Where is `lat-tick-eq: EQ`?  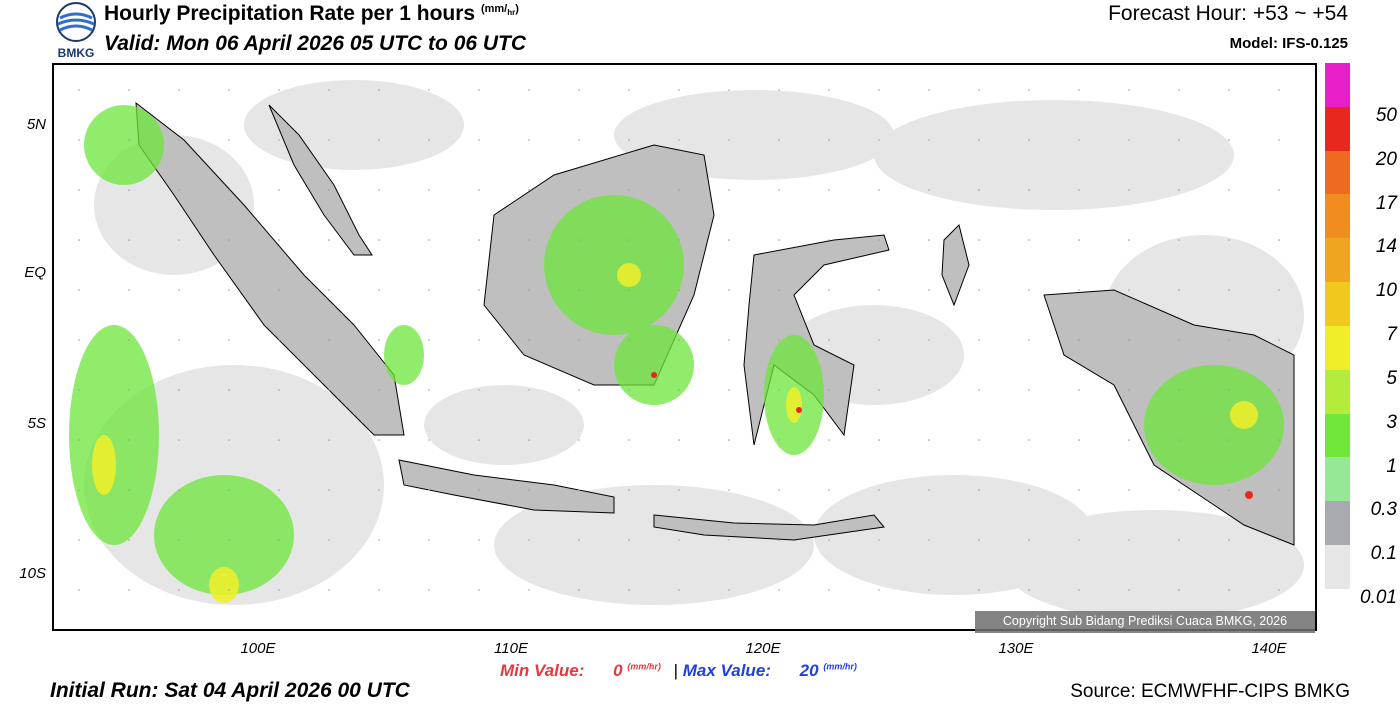
lat-tick-eq: EQ is located at coordinates (35, 272).